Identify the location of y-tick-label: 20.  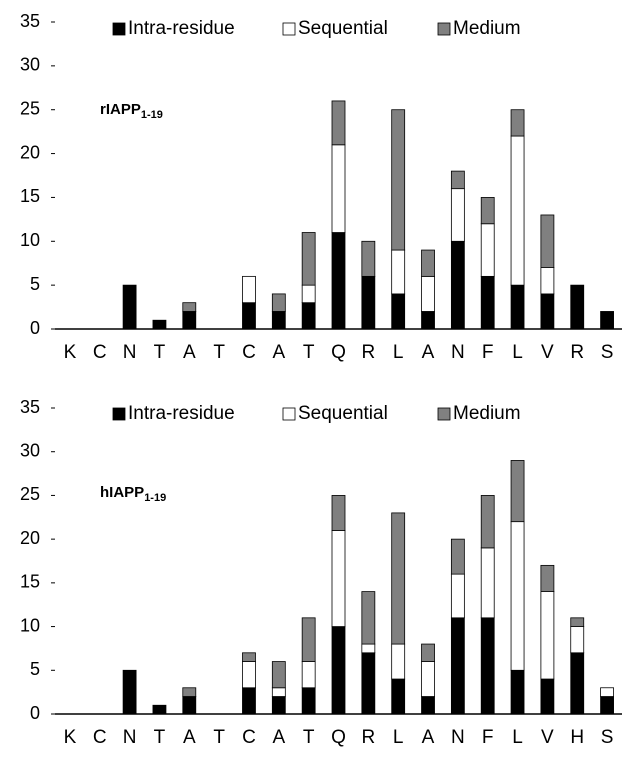
(30, 538).